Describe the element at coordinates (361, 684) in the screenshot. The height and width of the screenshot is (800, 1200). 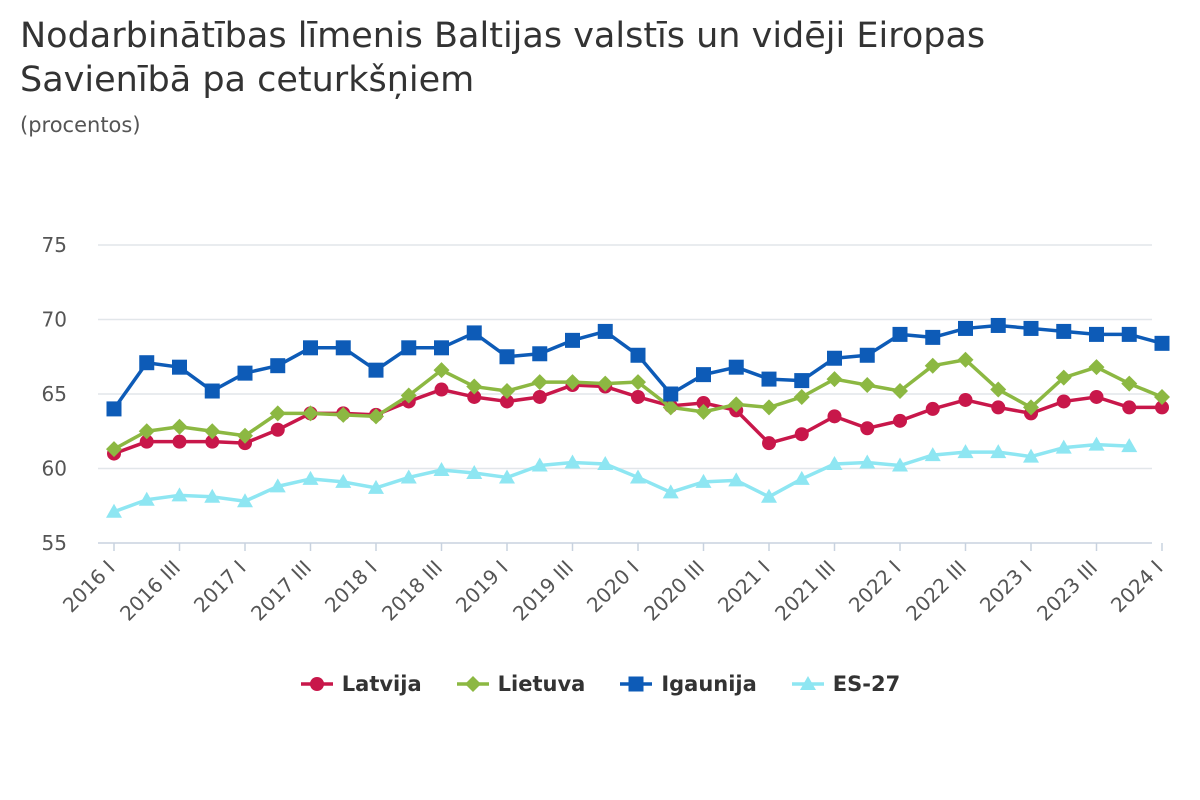
I see `legend-item-latvija: Latvija` at that location.